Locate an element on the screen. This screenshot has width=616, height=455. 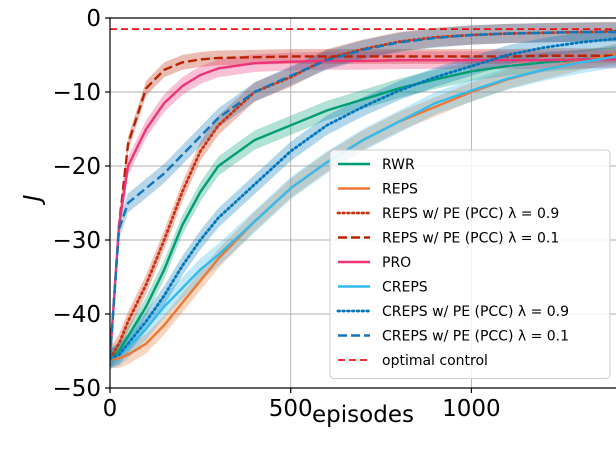
x-tick-label: 0 is located at coordinates (110, 409).